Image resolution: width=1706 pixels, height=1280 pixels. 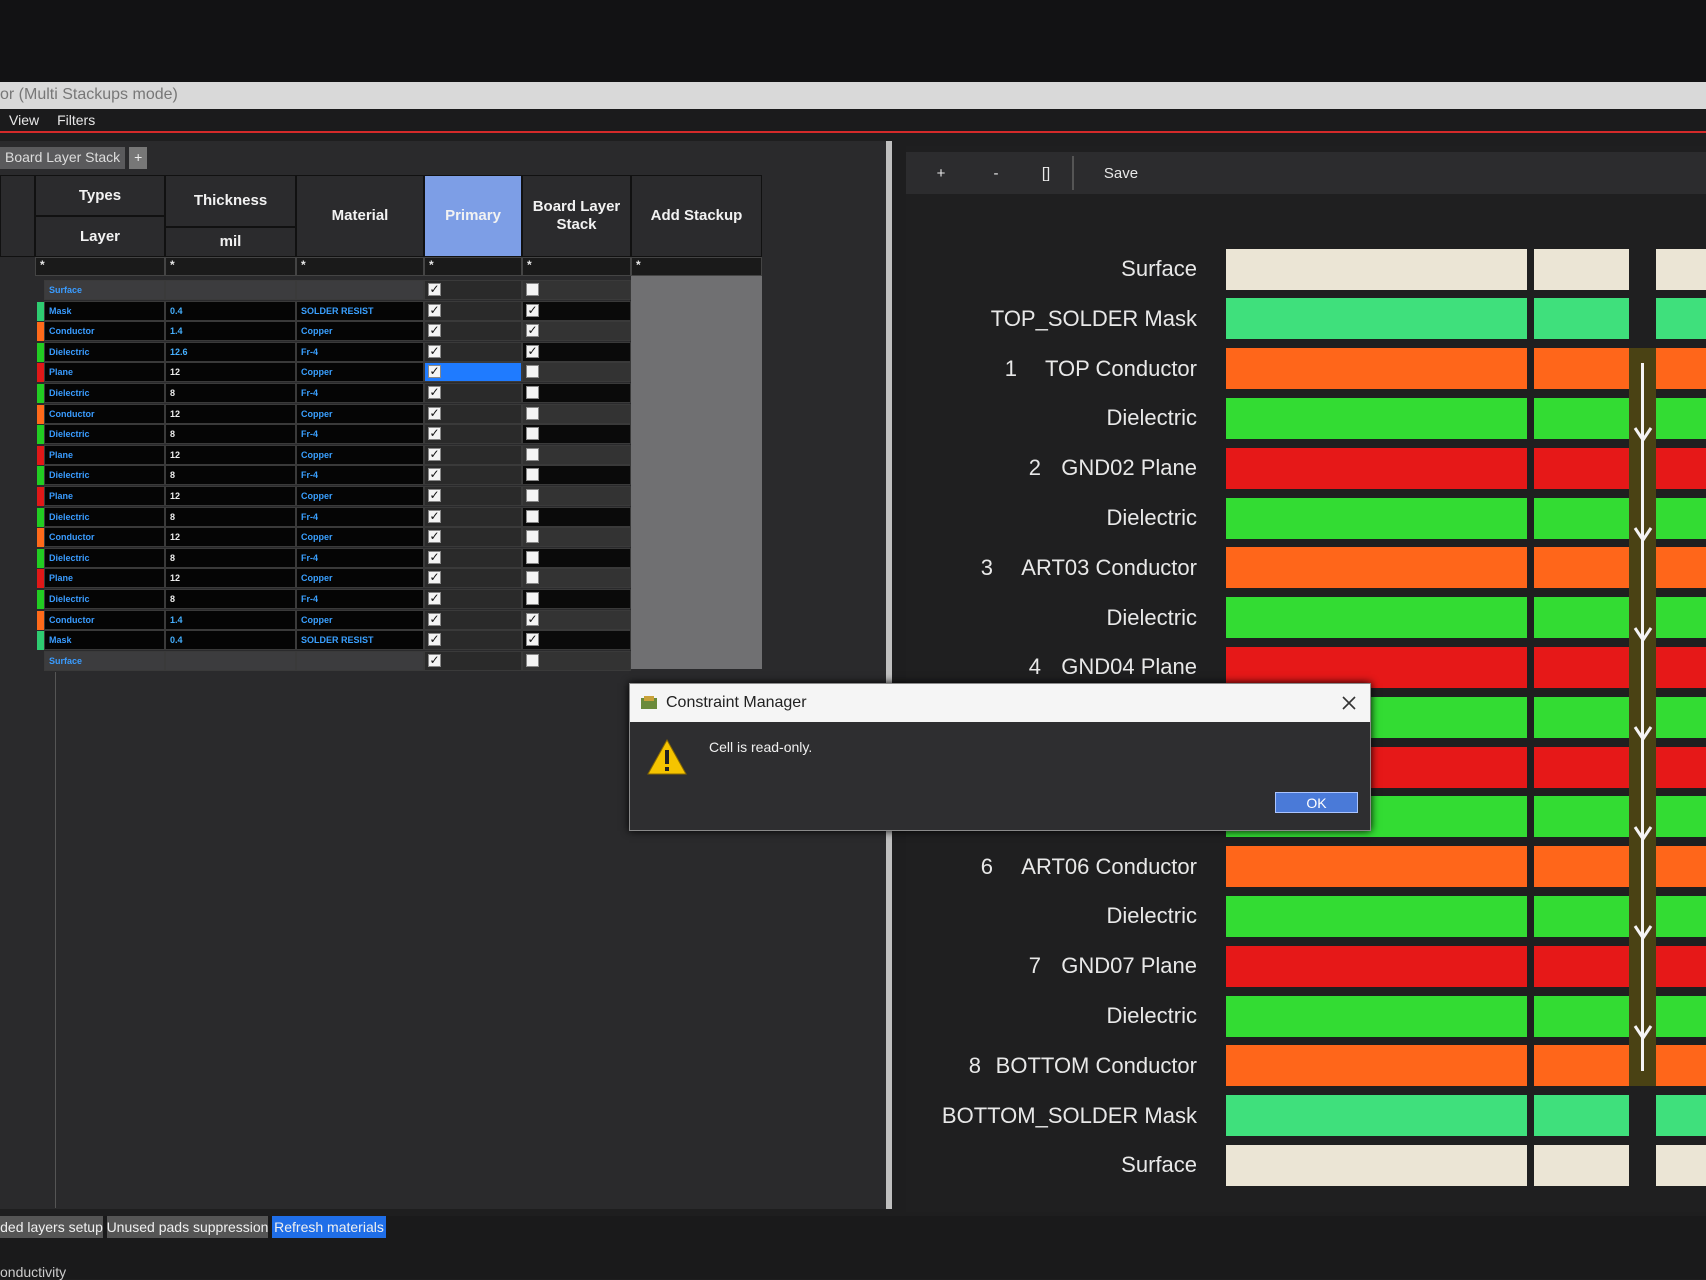 What do you see at coordinates (1069, 1115) in the screenshot?
I see `layer-label: BOTTOM_SOLDER Mask` at bounding box center [1069, 1115].